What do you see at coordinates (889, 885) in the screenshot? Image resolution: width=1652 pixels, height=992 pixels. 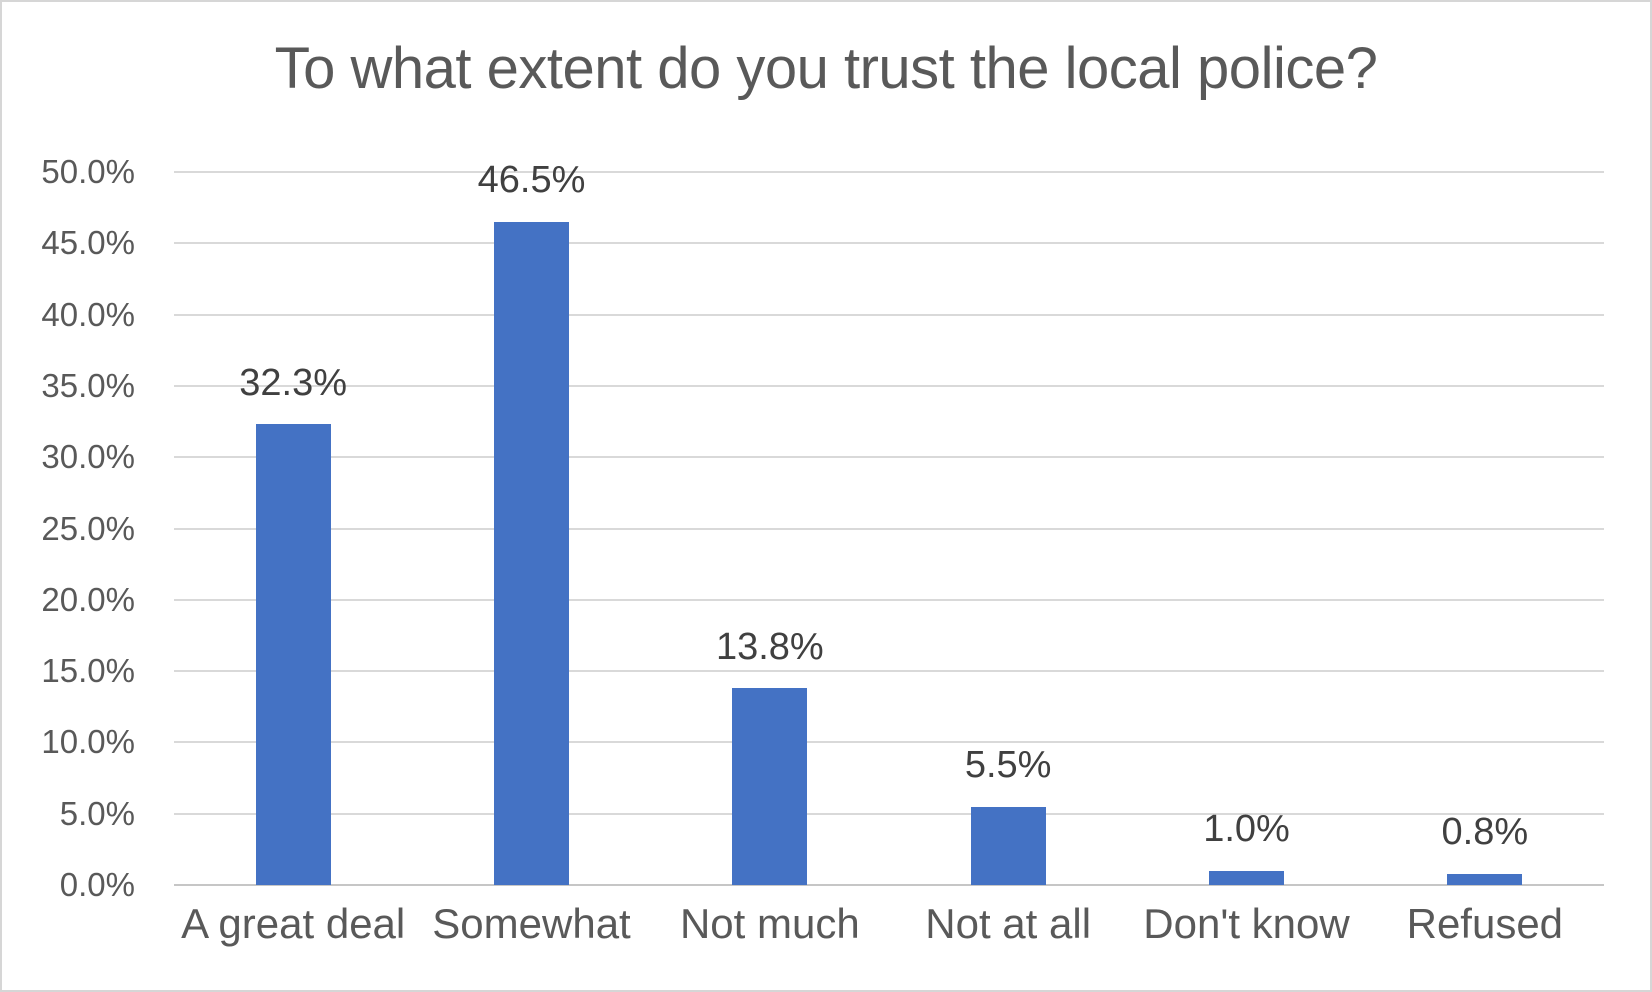 I see `x-axis-line` at bounding box center [889, 885].